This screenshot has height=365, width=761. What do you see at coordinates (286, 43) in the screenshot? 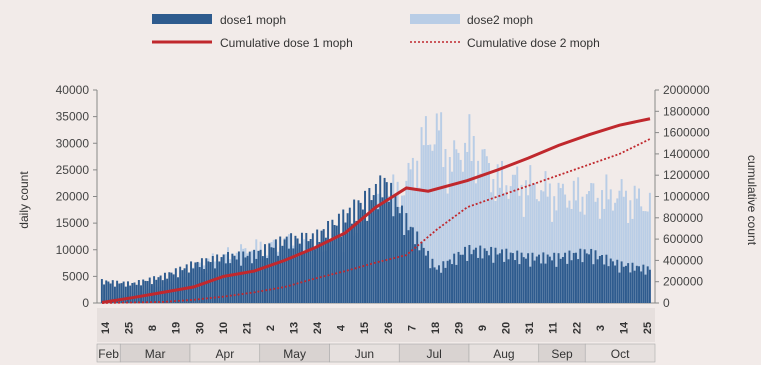
I see `legend-label-cum1: Cumulative dose 1 moph` at bounding box center [286, 43].